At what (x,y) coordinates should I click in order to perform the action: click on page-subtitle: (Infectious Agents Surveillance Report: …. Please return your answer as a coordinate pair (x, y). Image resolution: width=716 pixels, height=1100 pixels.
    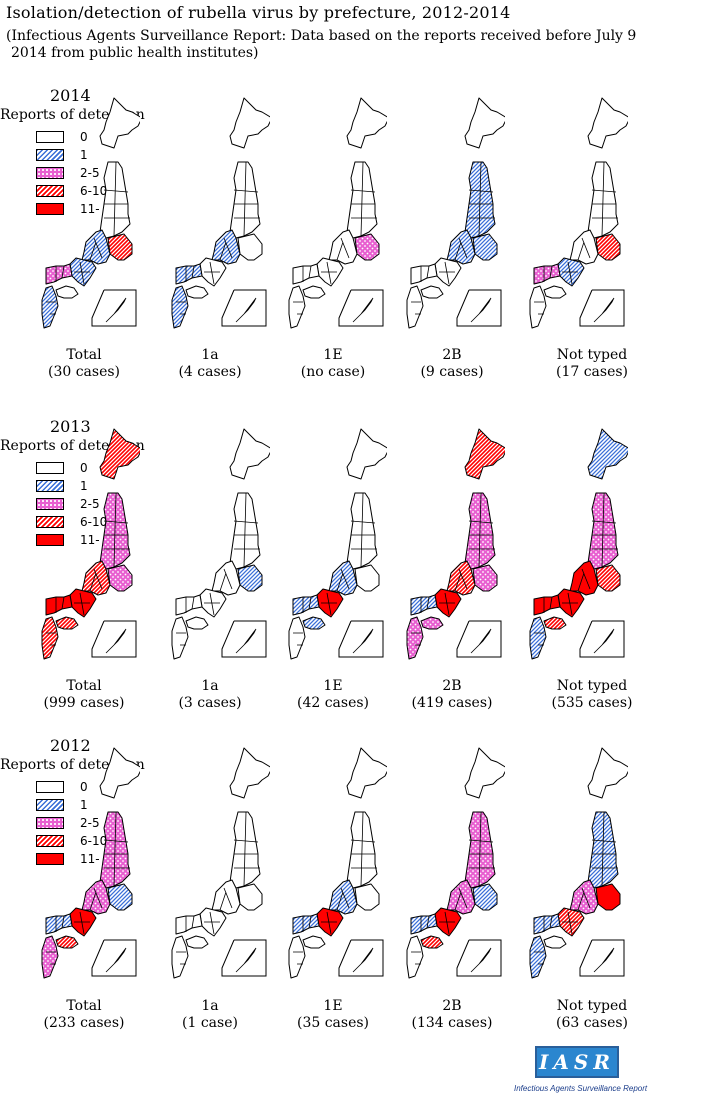
    Looking at the image, I should click on (351, 45).